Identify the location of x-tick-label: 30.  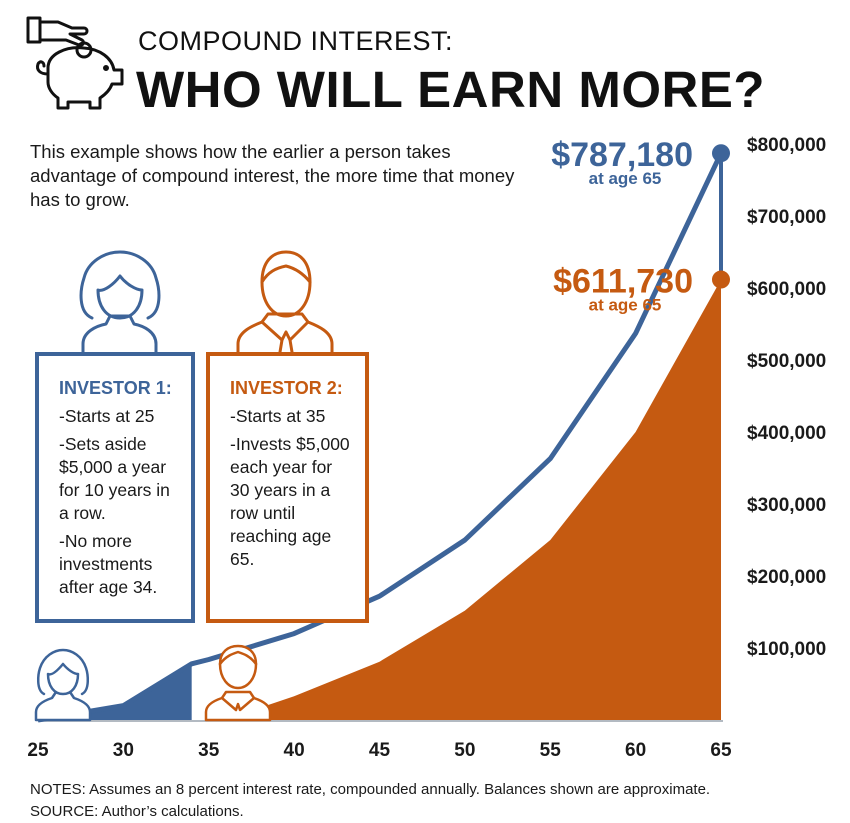
(123, 750).